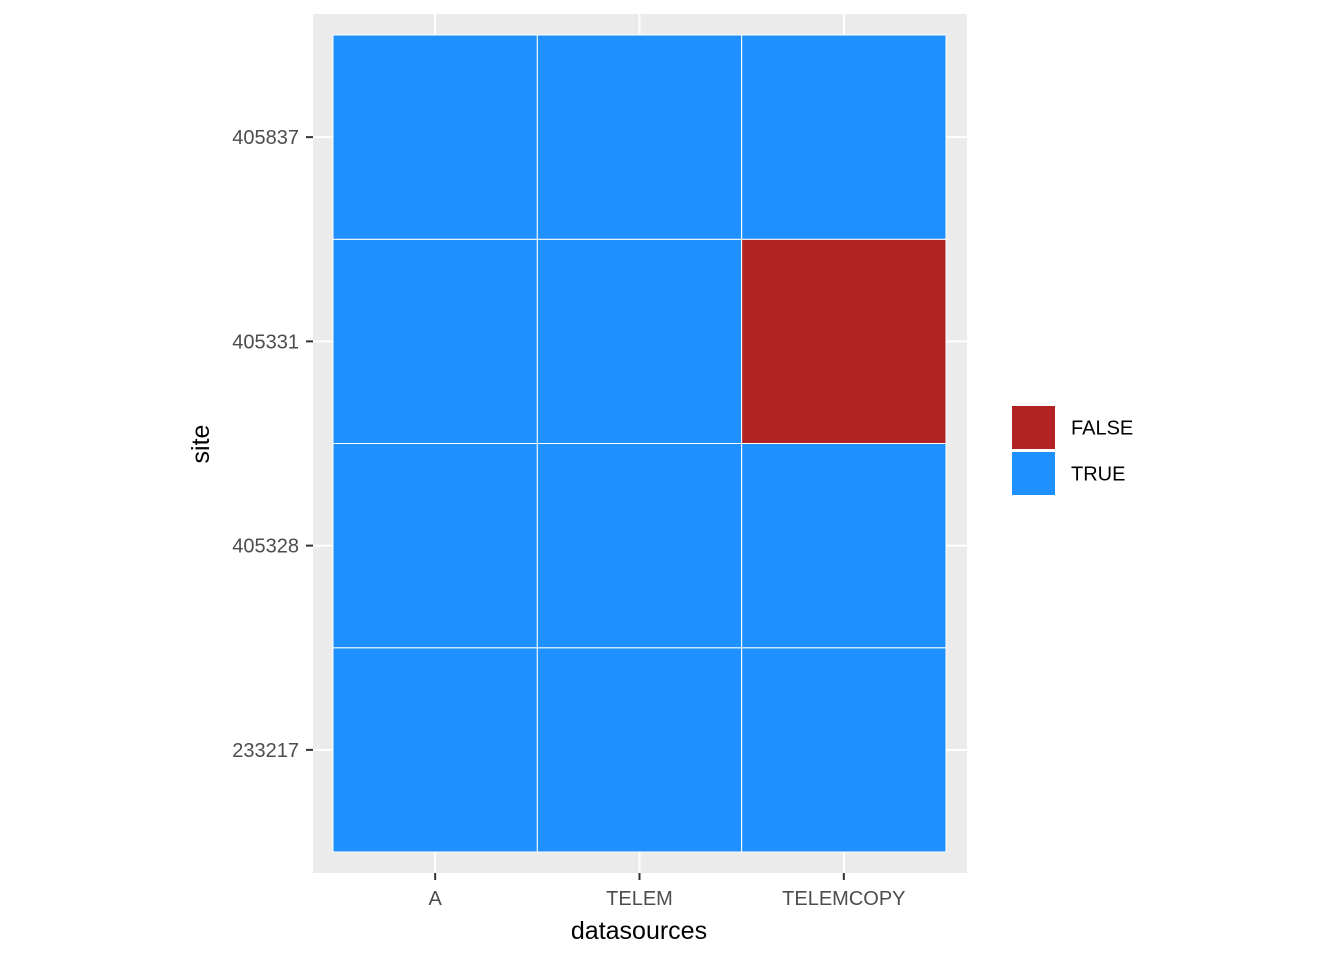 This screenshot has height=960, width=1344. I want to click on x-axis: A TELEM TELEMCOPY, so click(667, 891).